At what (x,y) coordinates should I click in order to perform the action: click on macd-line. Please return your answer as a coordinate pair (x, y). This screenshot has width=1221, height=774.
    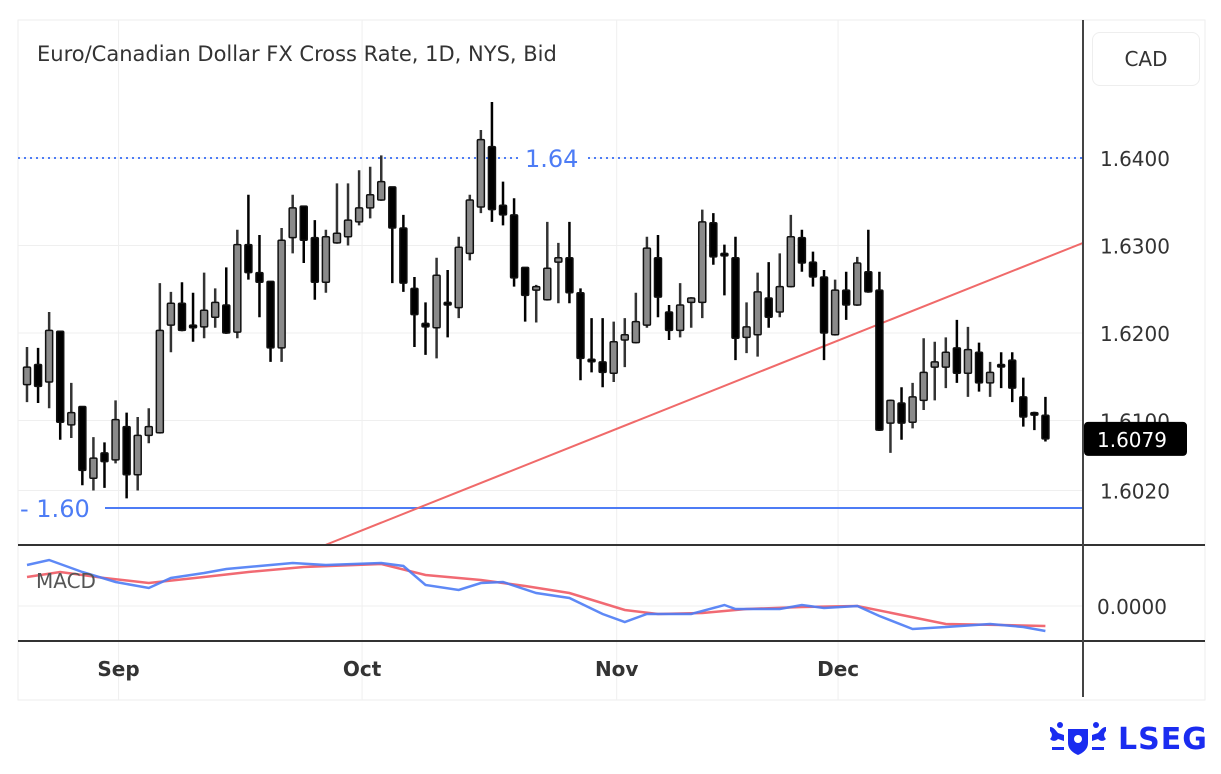
    Looking at the image, I should click on (536, 595).